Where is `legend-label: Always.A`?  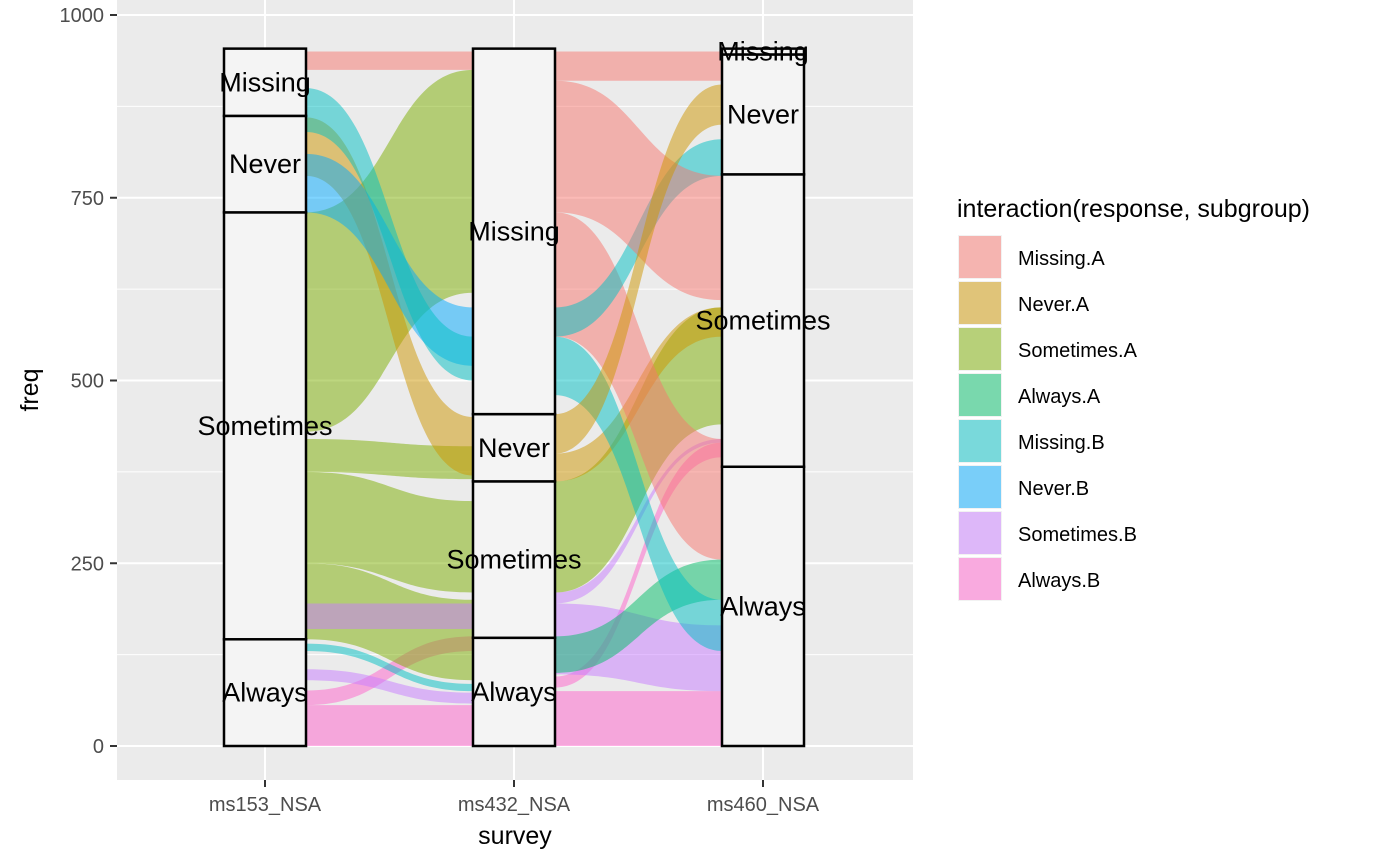 legend-label: Always.A is located at coordinates (1059, 397).